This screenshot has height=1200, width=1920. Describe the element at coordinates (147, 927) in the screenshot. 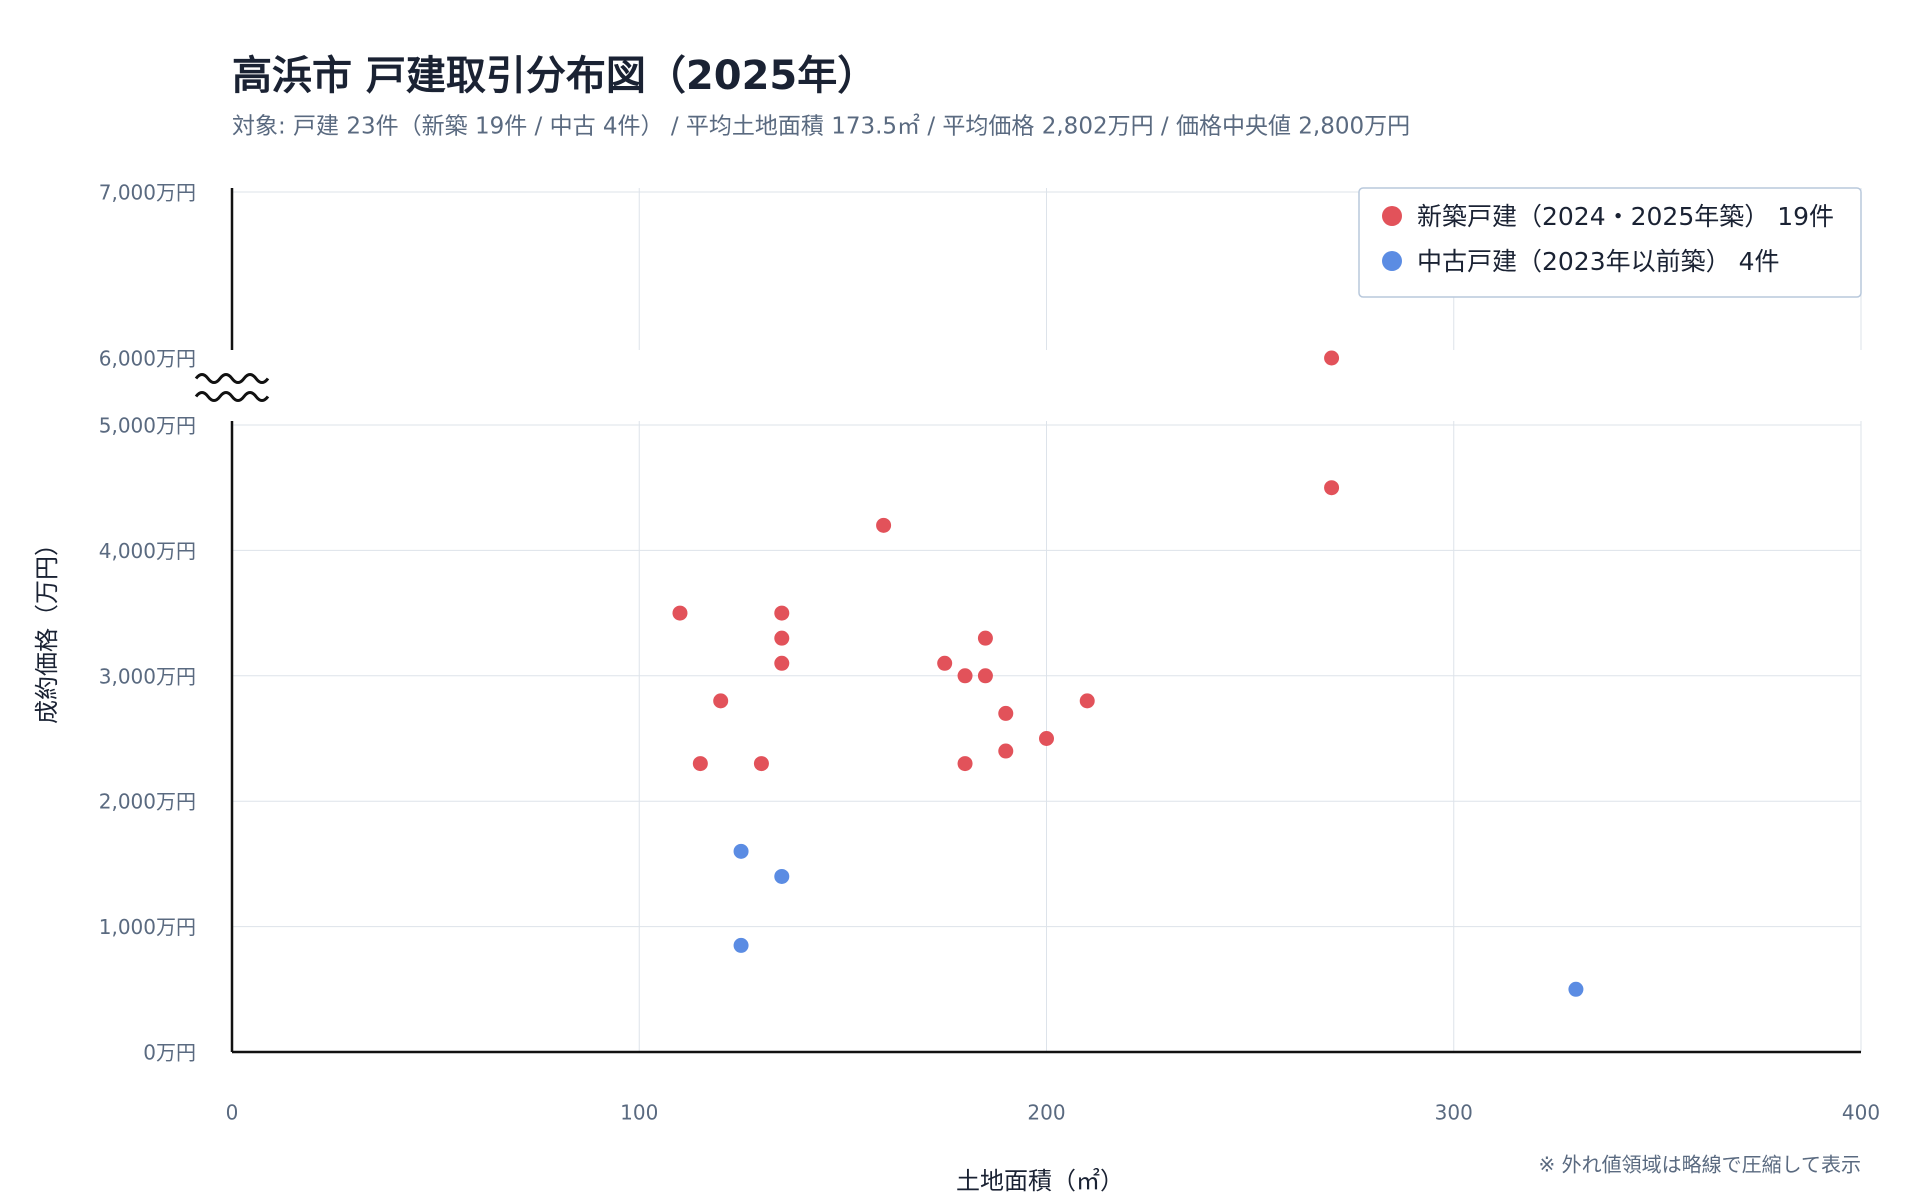

I see `y-tick-label: 1,000万円` at that location.